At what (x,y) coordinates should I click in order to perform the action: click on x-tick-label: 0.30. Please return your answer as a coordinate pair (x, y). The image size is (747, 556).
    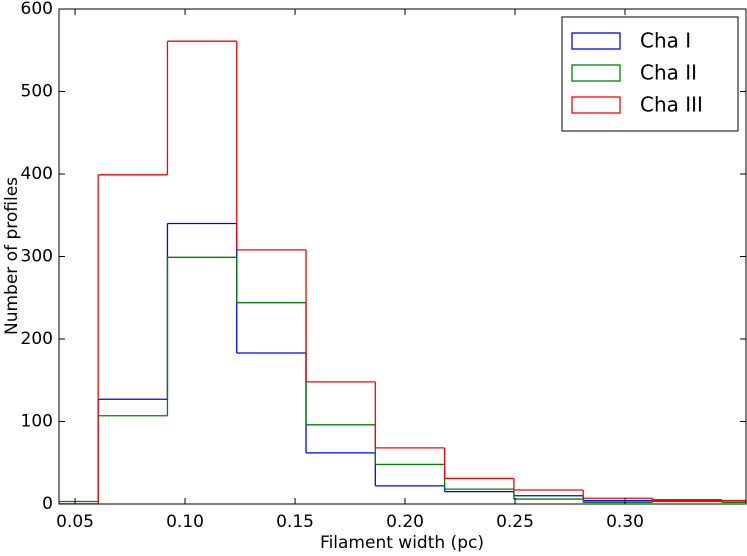
    Looking at the image, I should click on (625, 522).